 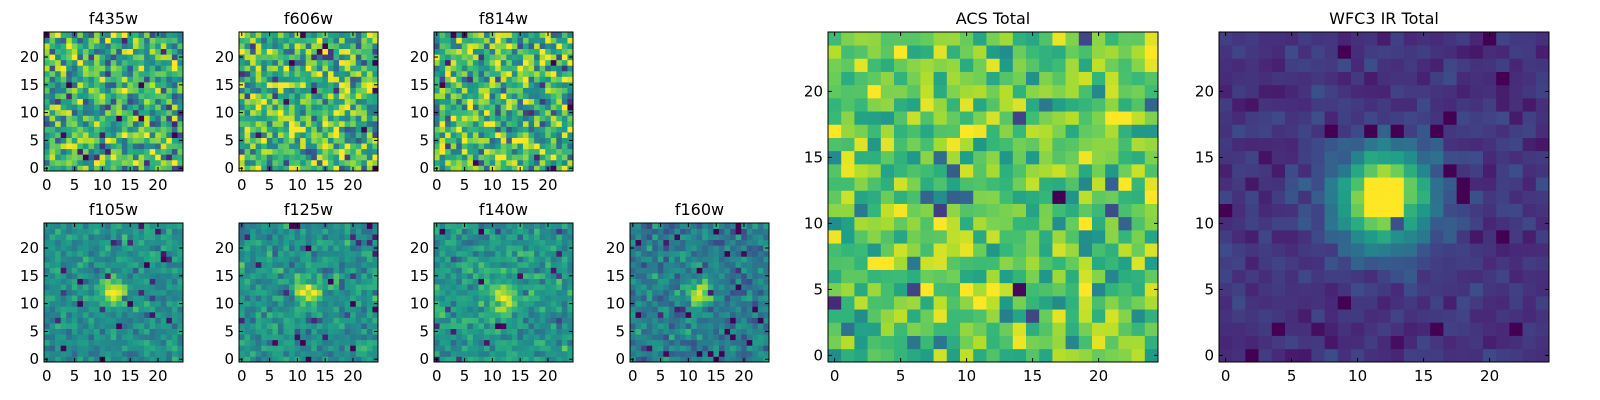 What do you see at coordinates (419, 304) in the screenshot?
I see `y-tick-label: 10` at bounding box center [419, 304].